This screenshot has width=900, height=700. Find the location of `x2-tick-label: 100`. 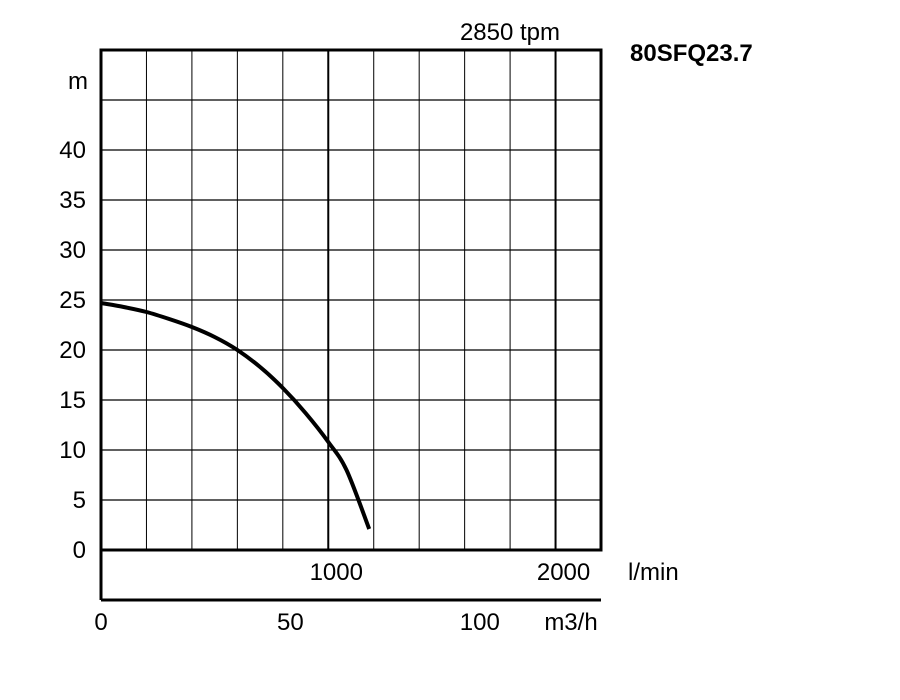

x2-tick-label: 100 is located at coordinates (480, 622).